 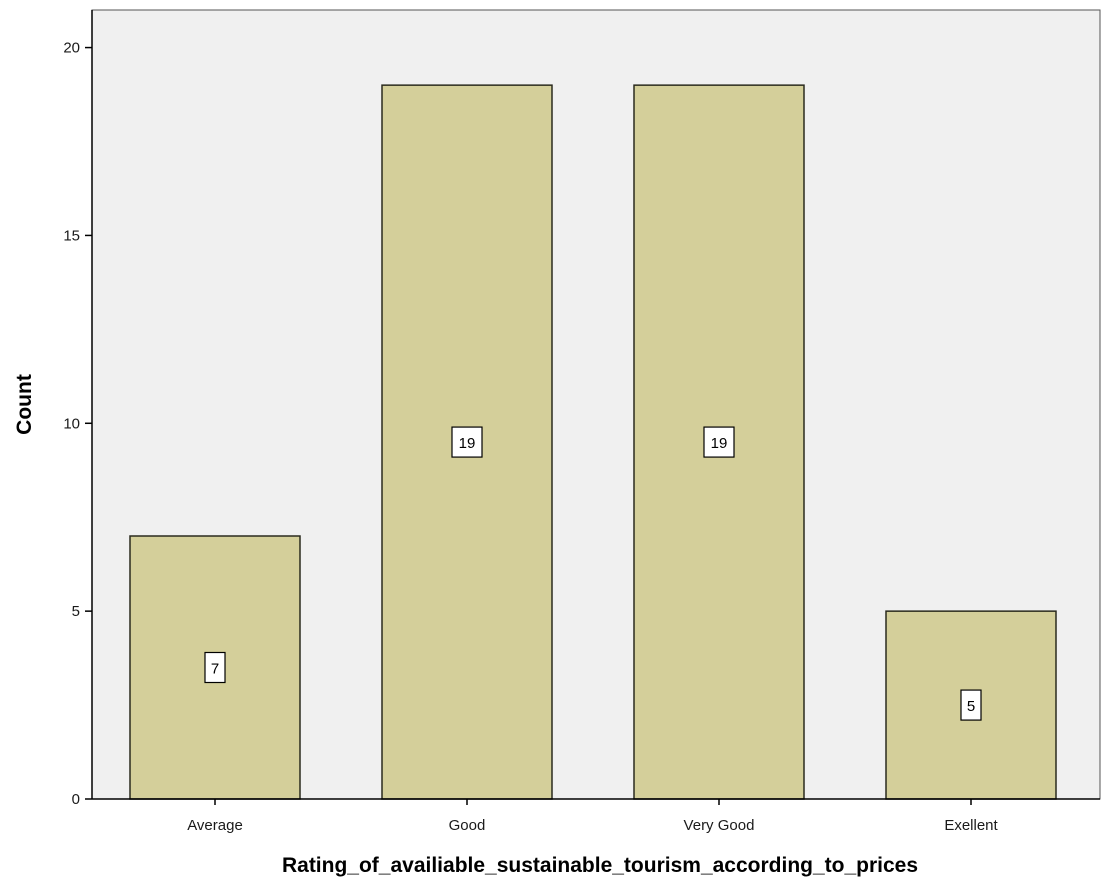 What do you see at coordinates (78, 409) in the screenshot?
I see `y-axis: 0 5 10 15 20` at bounding box center [78, 409].